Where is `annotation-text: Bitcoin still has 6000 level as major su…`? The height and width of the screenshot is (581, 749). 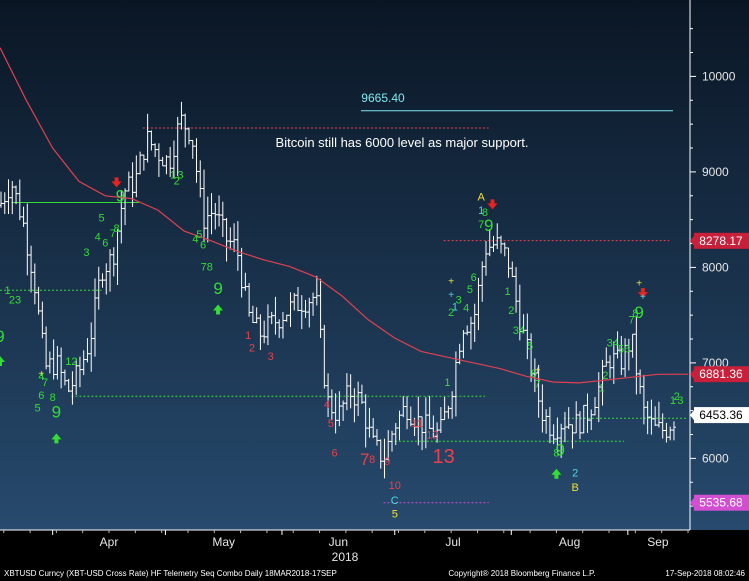 annotation-text: Bitcoin still has 6000 level as major su… is located at coordinates (402, 142).